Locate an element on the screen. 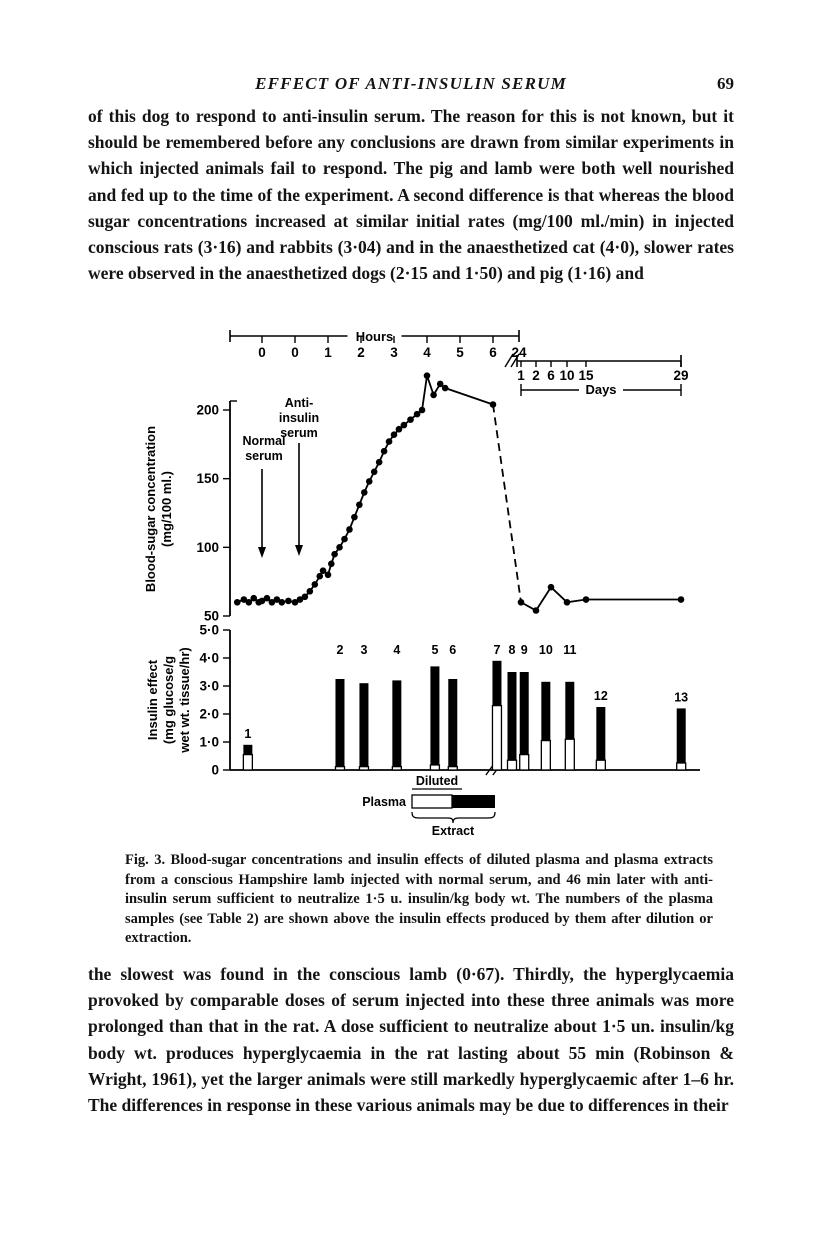 This screenshot has height=1249, width=816. svg-text: 4·0 is located at coordinates (209, 658).